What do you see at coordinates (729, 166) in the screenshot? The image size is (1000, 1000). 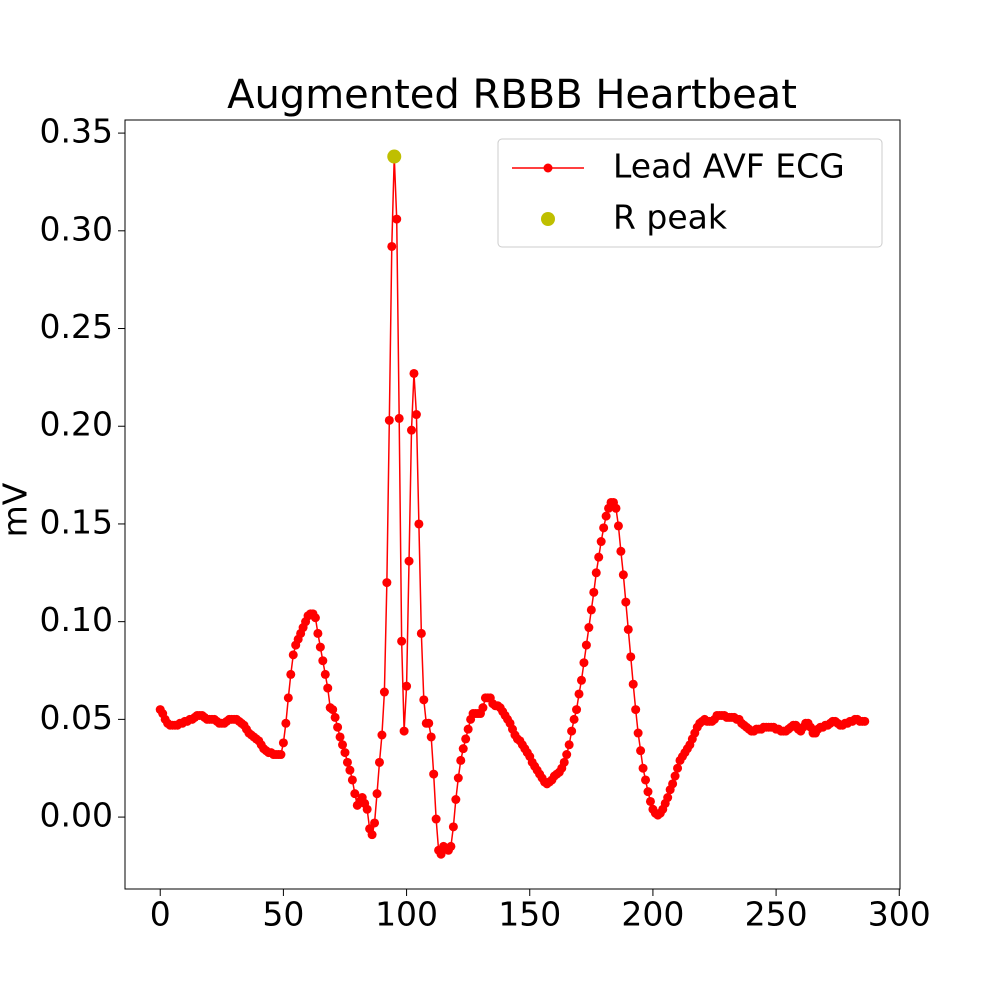 I see `legend-label: Lead AVF ECG` at bounding box center [729, 166].